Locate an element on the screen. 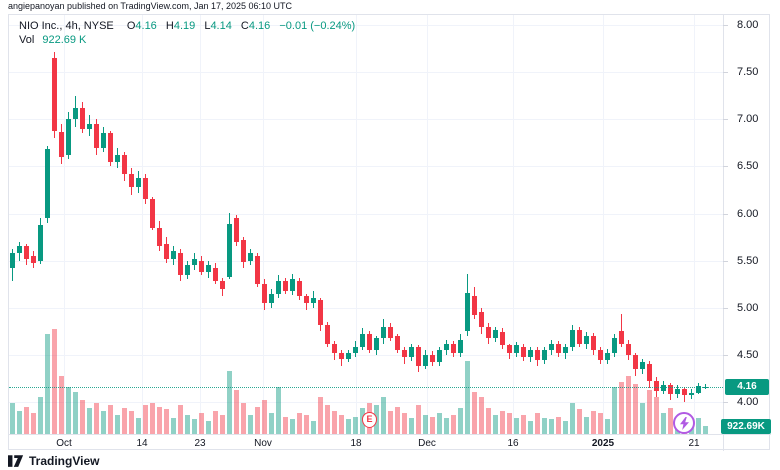  time-axis-label: Nov is located at coordinates (263, 443).